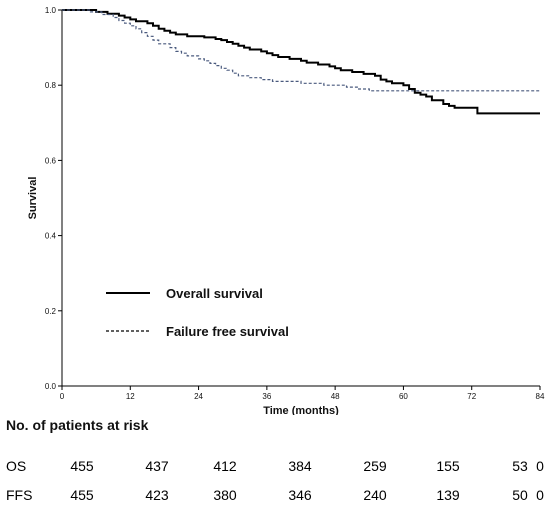 The image size is (550, 505). I want to click on y-tick-label: 0.4, so click(51, 236).